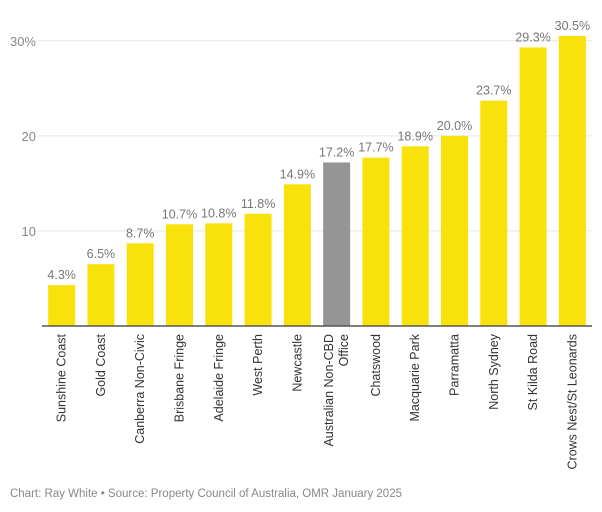  Describe the element at coordinates (344, 350) in the screenshot. I see `category-label: Office` at that location.